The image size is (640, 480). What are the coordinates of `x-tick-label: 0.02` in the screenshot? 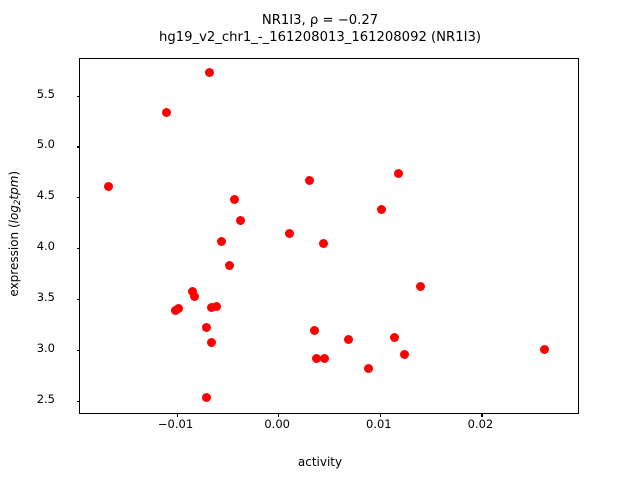 It's located at (480, 424).